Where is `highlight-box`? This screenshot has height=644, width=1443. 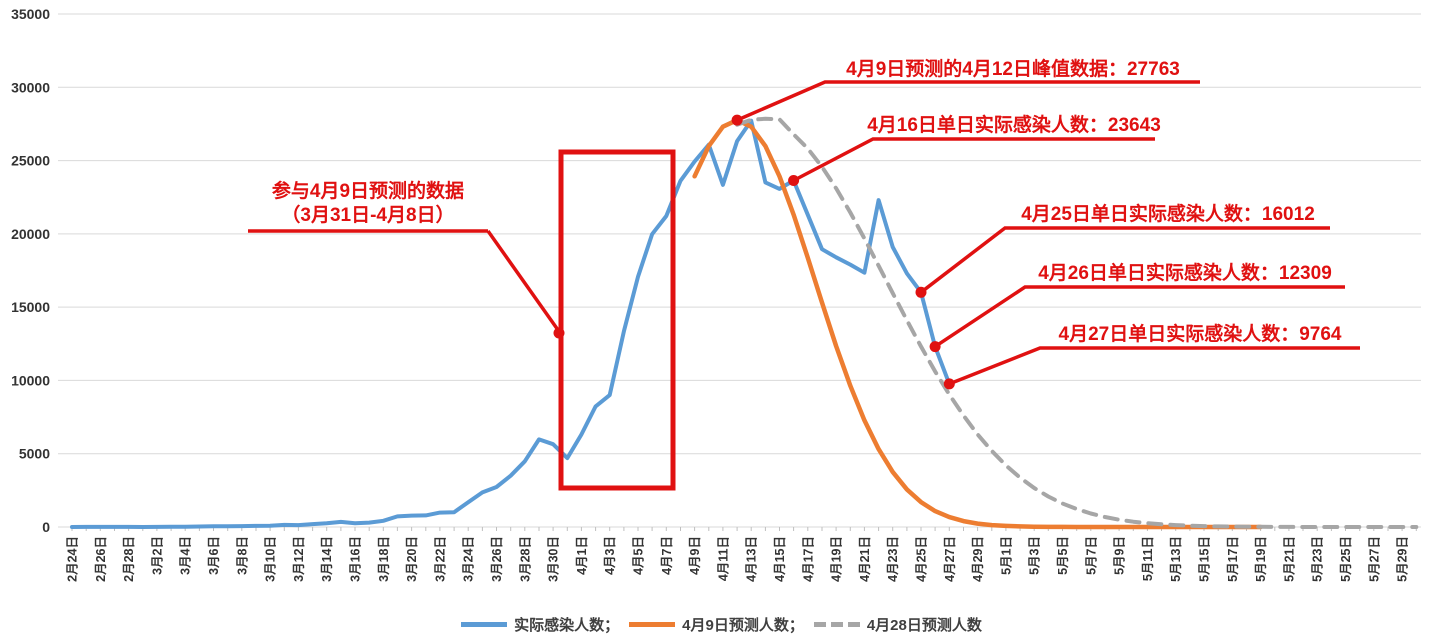 highlight-box is located at coordinates (617, 320).